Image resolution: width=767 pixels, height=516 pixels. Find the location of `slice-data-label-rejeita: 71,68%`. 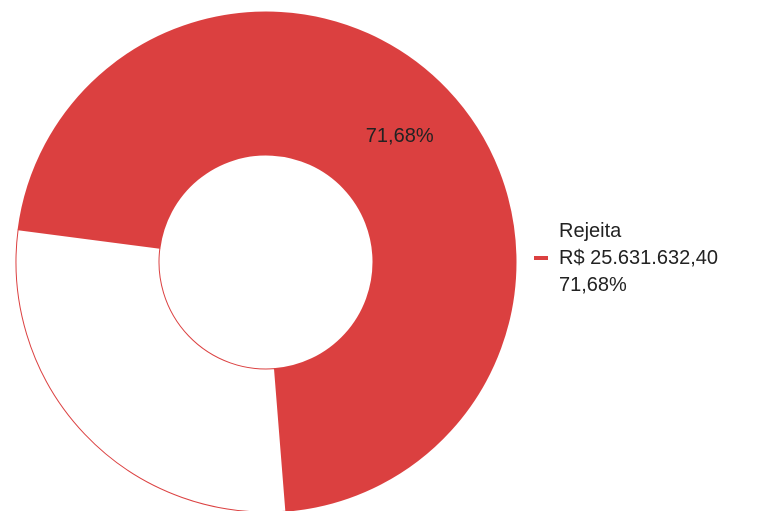

slice-data-label-rejeita: 71,68% is located at coordinates (400, 136).